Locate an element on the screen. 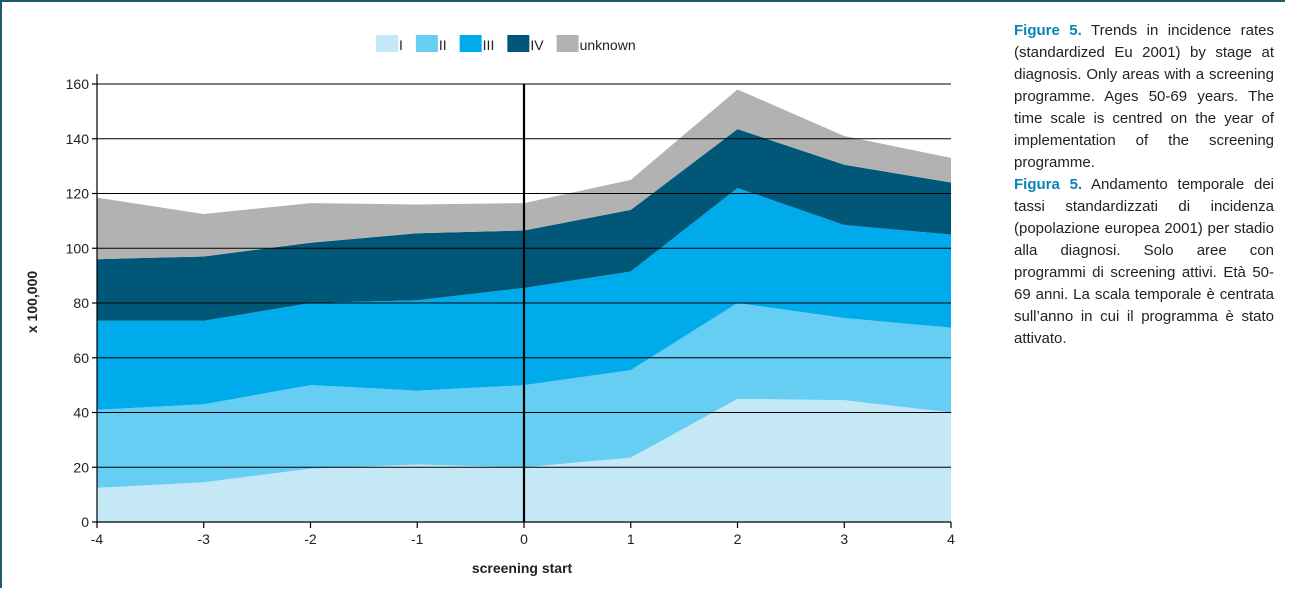  y-axis-label: x 100,000 is located at coordinates (32, 302).